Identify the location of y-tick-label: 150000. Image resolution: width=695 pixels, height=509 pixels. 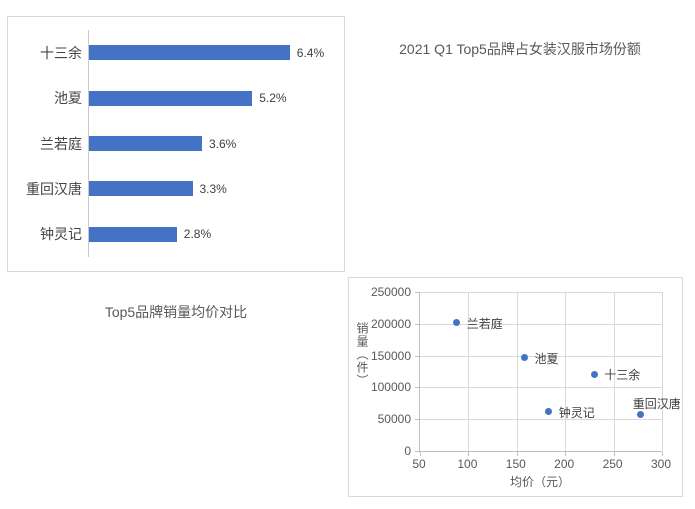
(390, 355).